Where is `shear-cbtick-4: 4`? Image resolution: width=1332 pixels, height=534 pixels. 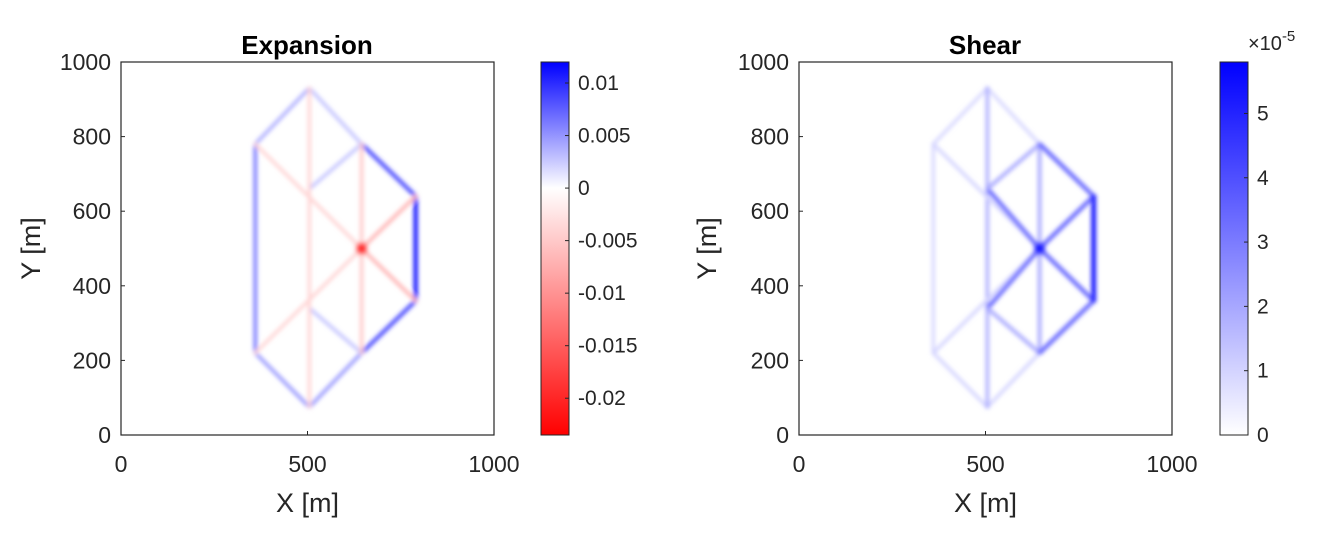 shear-cbtick-4: 4 is located at coordinates (1263, 178).